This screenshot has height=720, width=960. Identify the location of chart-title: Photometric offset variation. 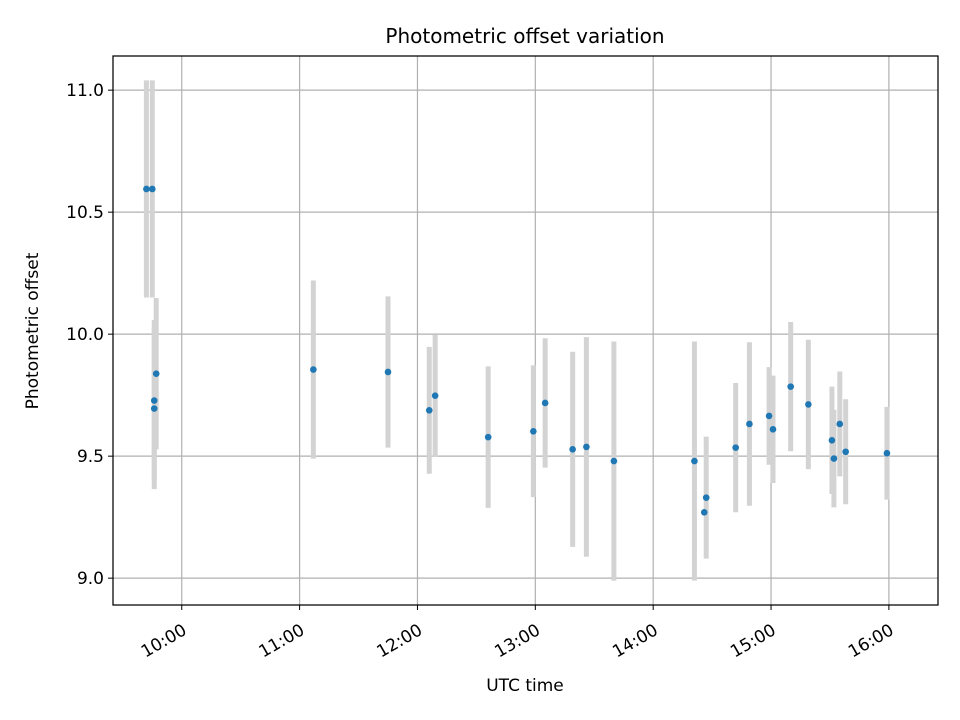
(524, 36).